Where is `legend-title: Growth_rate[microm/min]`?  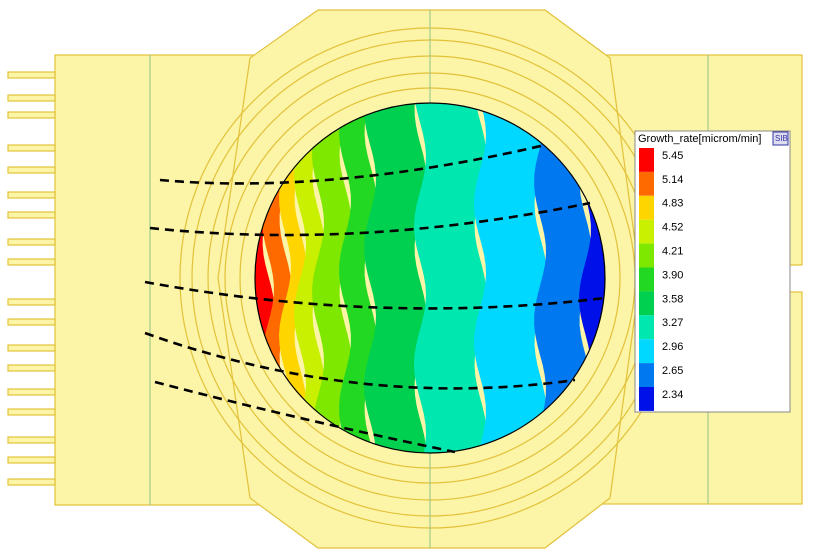
legend-title: Growth_rate[microm/min] is located at coordinates (699, 139).